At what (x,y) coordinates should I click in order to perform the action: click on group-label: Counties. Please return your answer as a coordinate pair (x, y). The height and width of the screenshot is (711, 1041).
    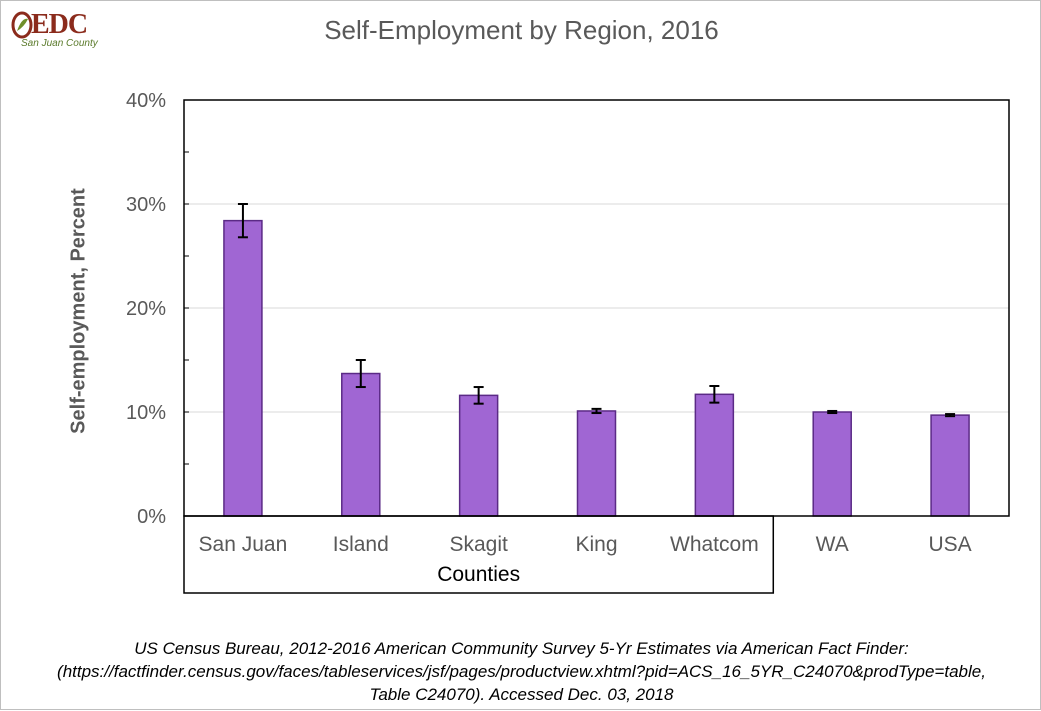
    Looking at the image, I should click on (478, 574).